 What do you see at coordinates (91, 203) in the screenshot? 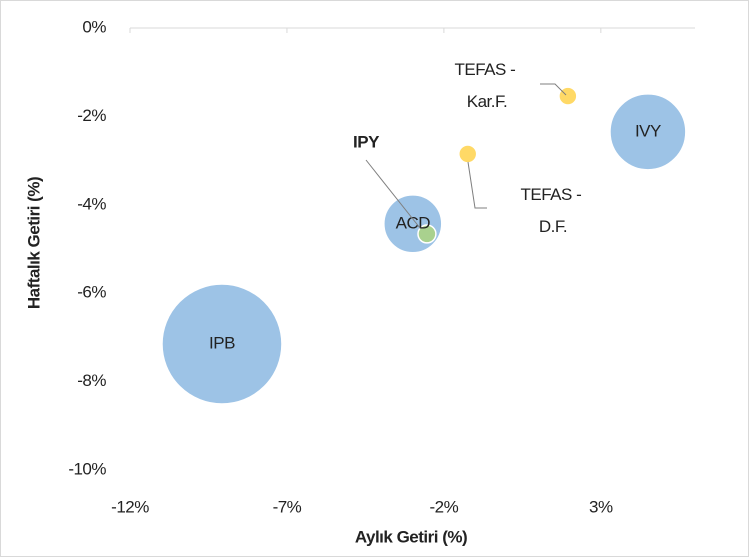
I see `y-tick-label: -4%` at bounding box center [91, 203].